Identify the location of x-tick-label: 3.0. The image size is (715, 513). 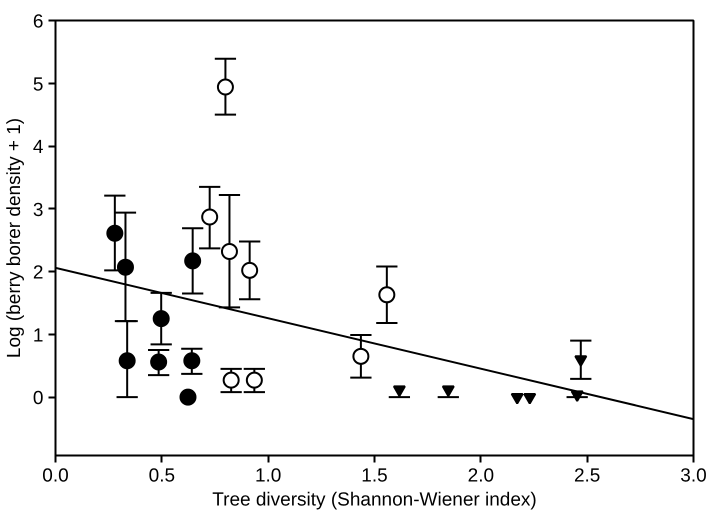
(693, 476).